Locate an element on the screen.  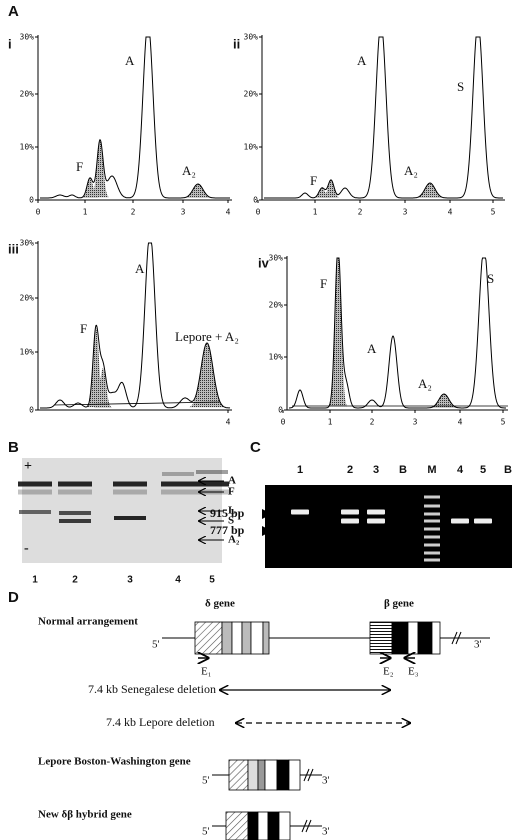
lane-label: 3 is located at coordinates (130, 580).